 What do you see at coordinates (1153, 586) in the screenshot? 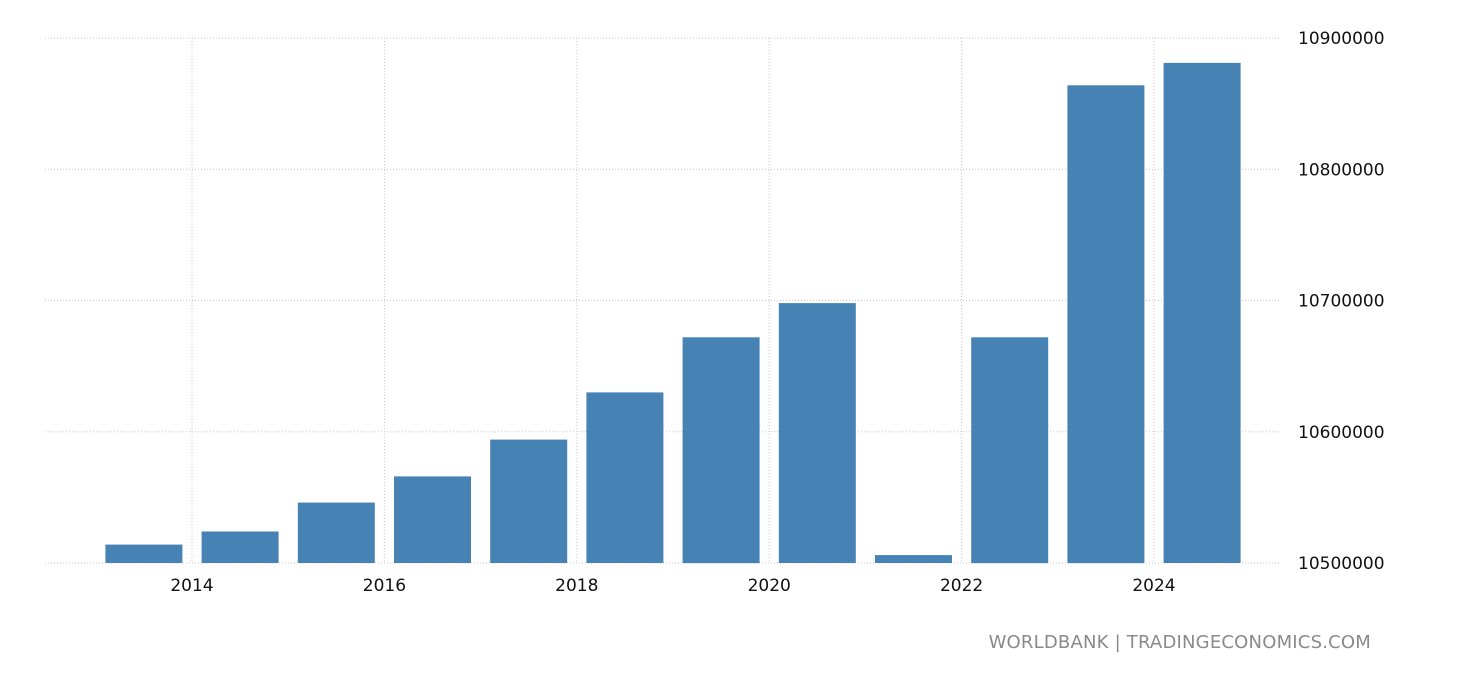
I see `x-tick-label: 2024` at bounding box center [1153, 586].